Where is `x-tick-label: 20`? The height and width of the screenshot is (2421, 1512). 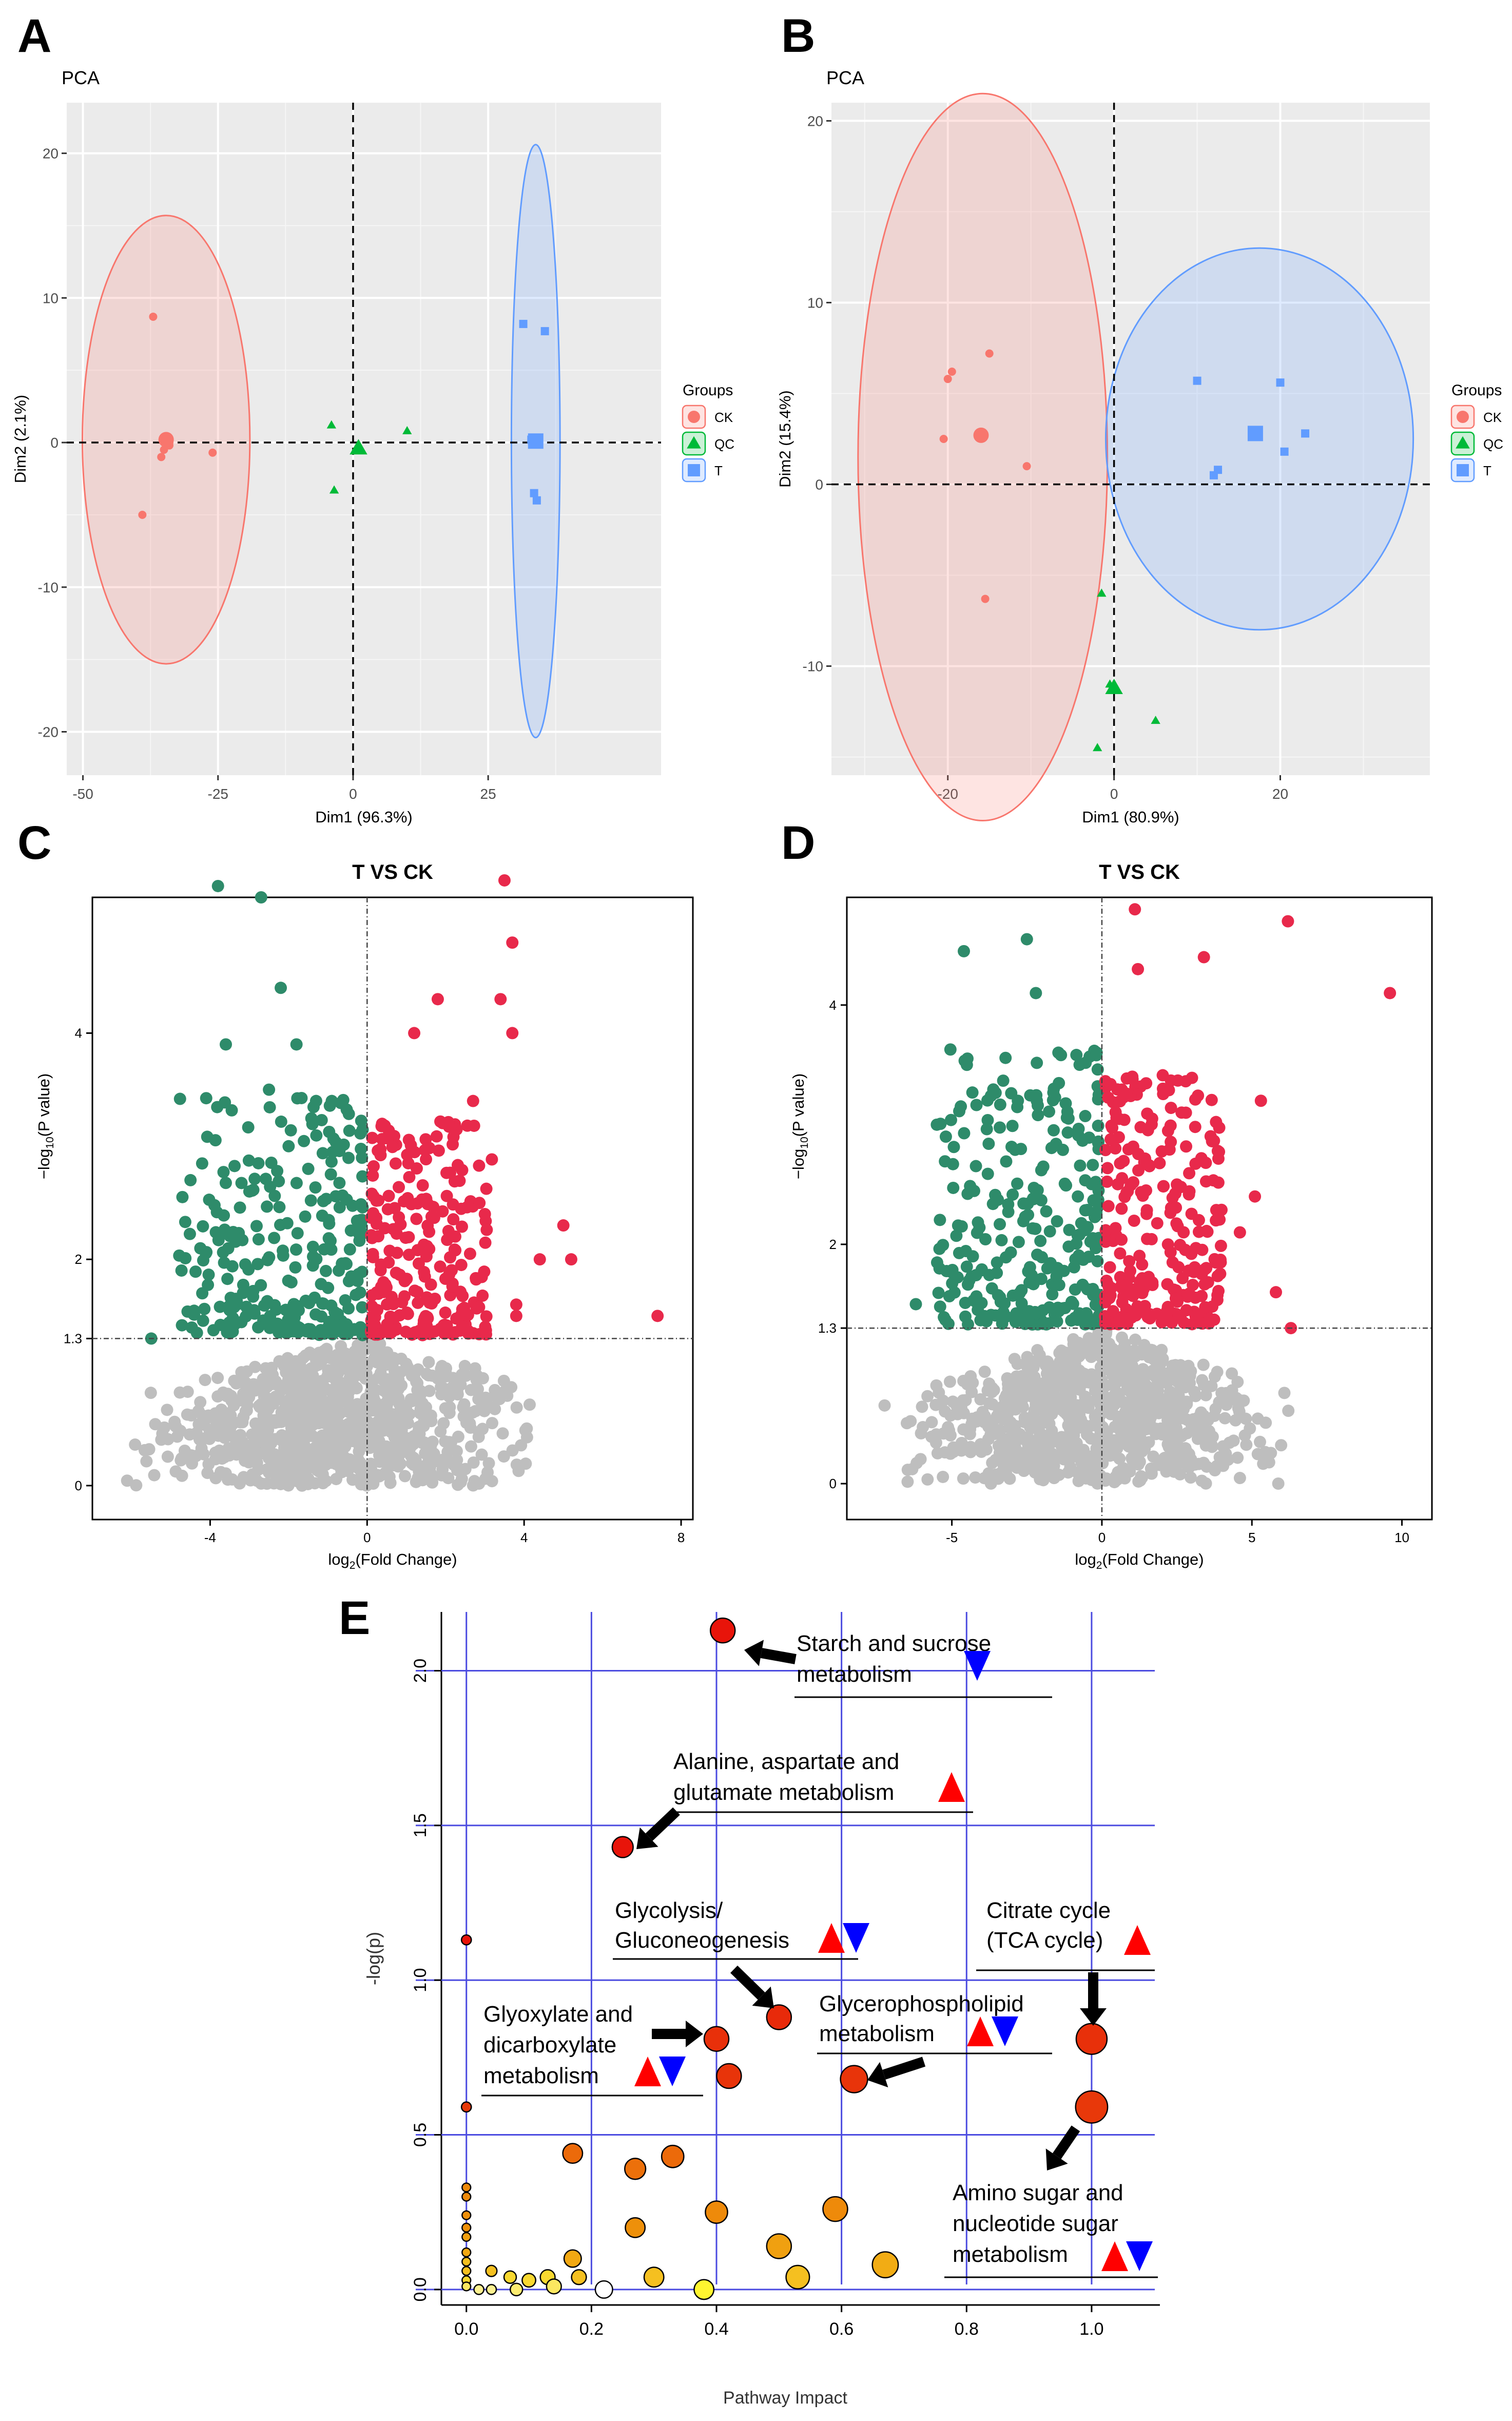
x-tick-label: 20 is located at coordinates (1280, 794).